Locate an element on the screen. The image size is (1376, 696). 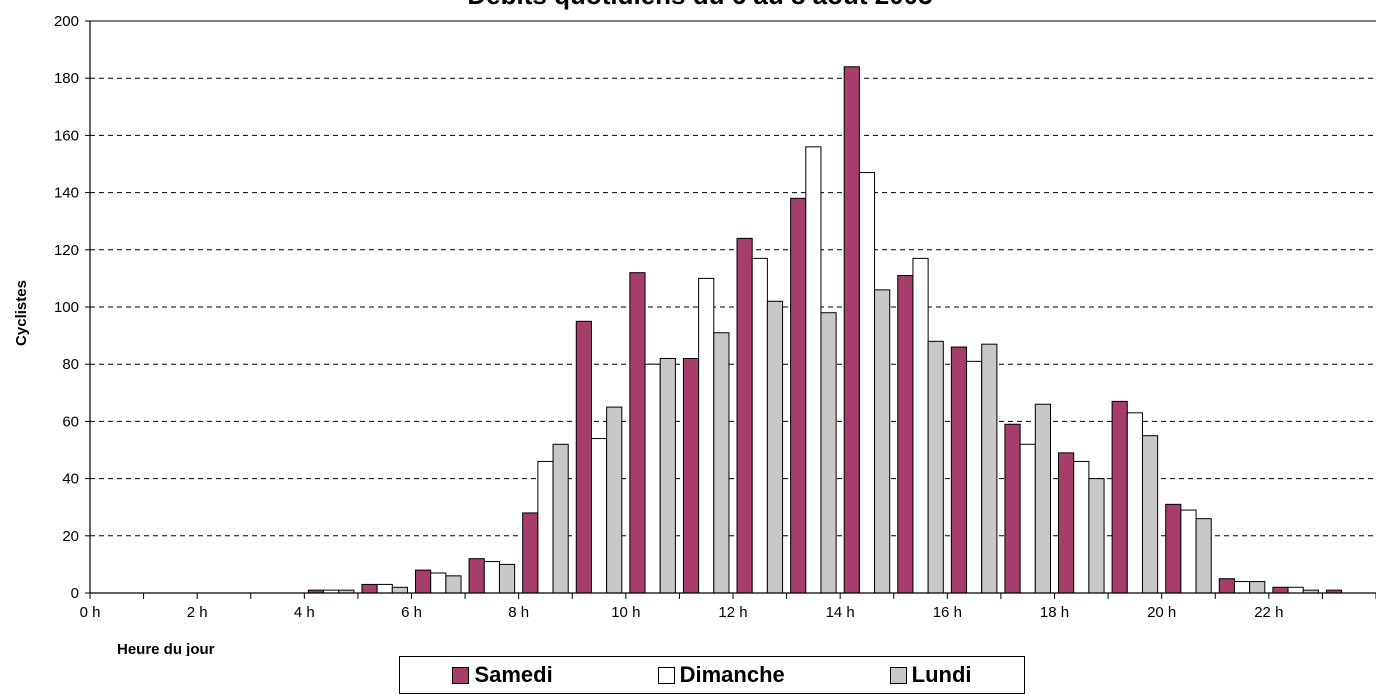
y-tick-label: 80 is located at coordinates (70, 364).